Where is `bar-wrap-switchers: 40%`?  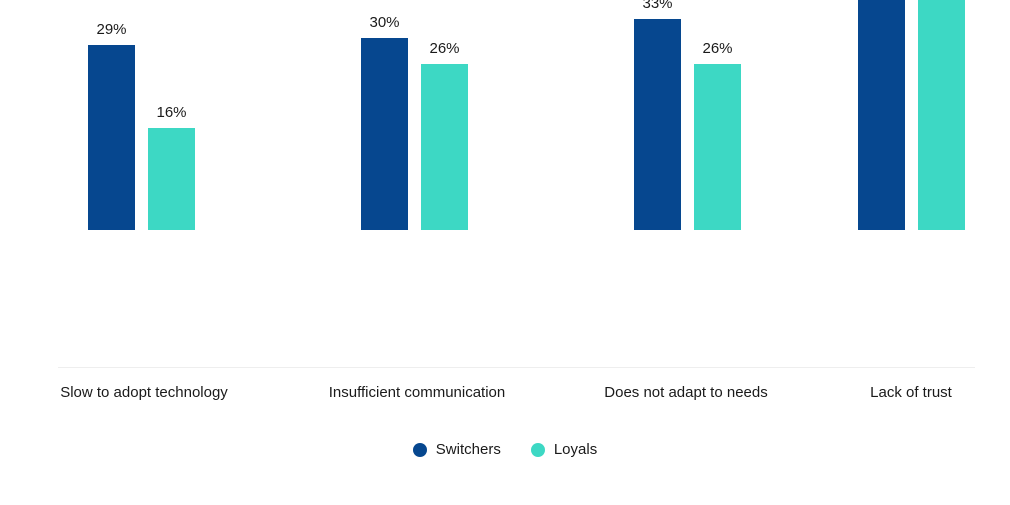
bar-wrap-switchers: 40% is located at coordinates (881, 115).